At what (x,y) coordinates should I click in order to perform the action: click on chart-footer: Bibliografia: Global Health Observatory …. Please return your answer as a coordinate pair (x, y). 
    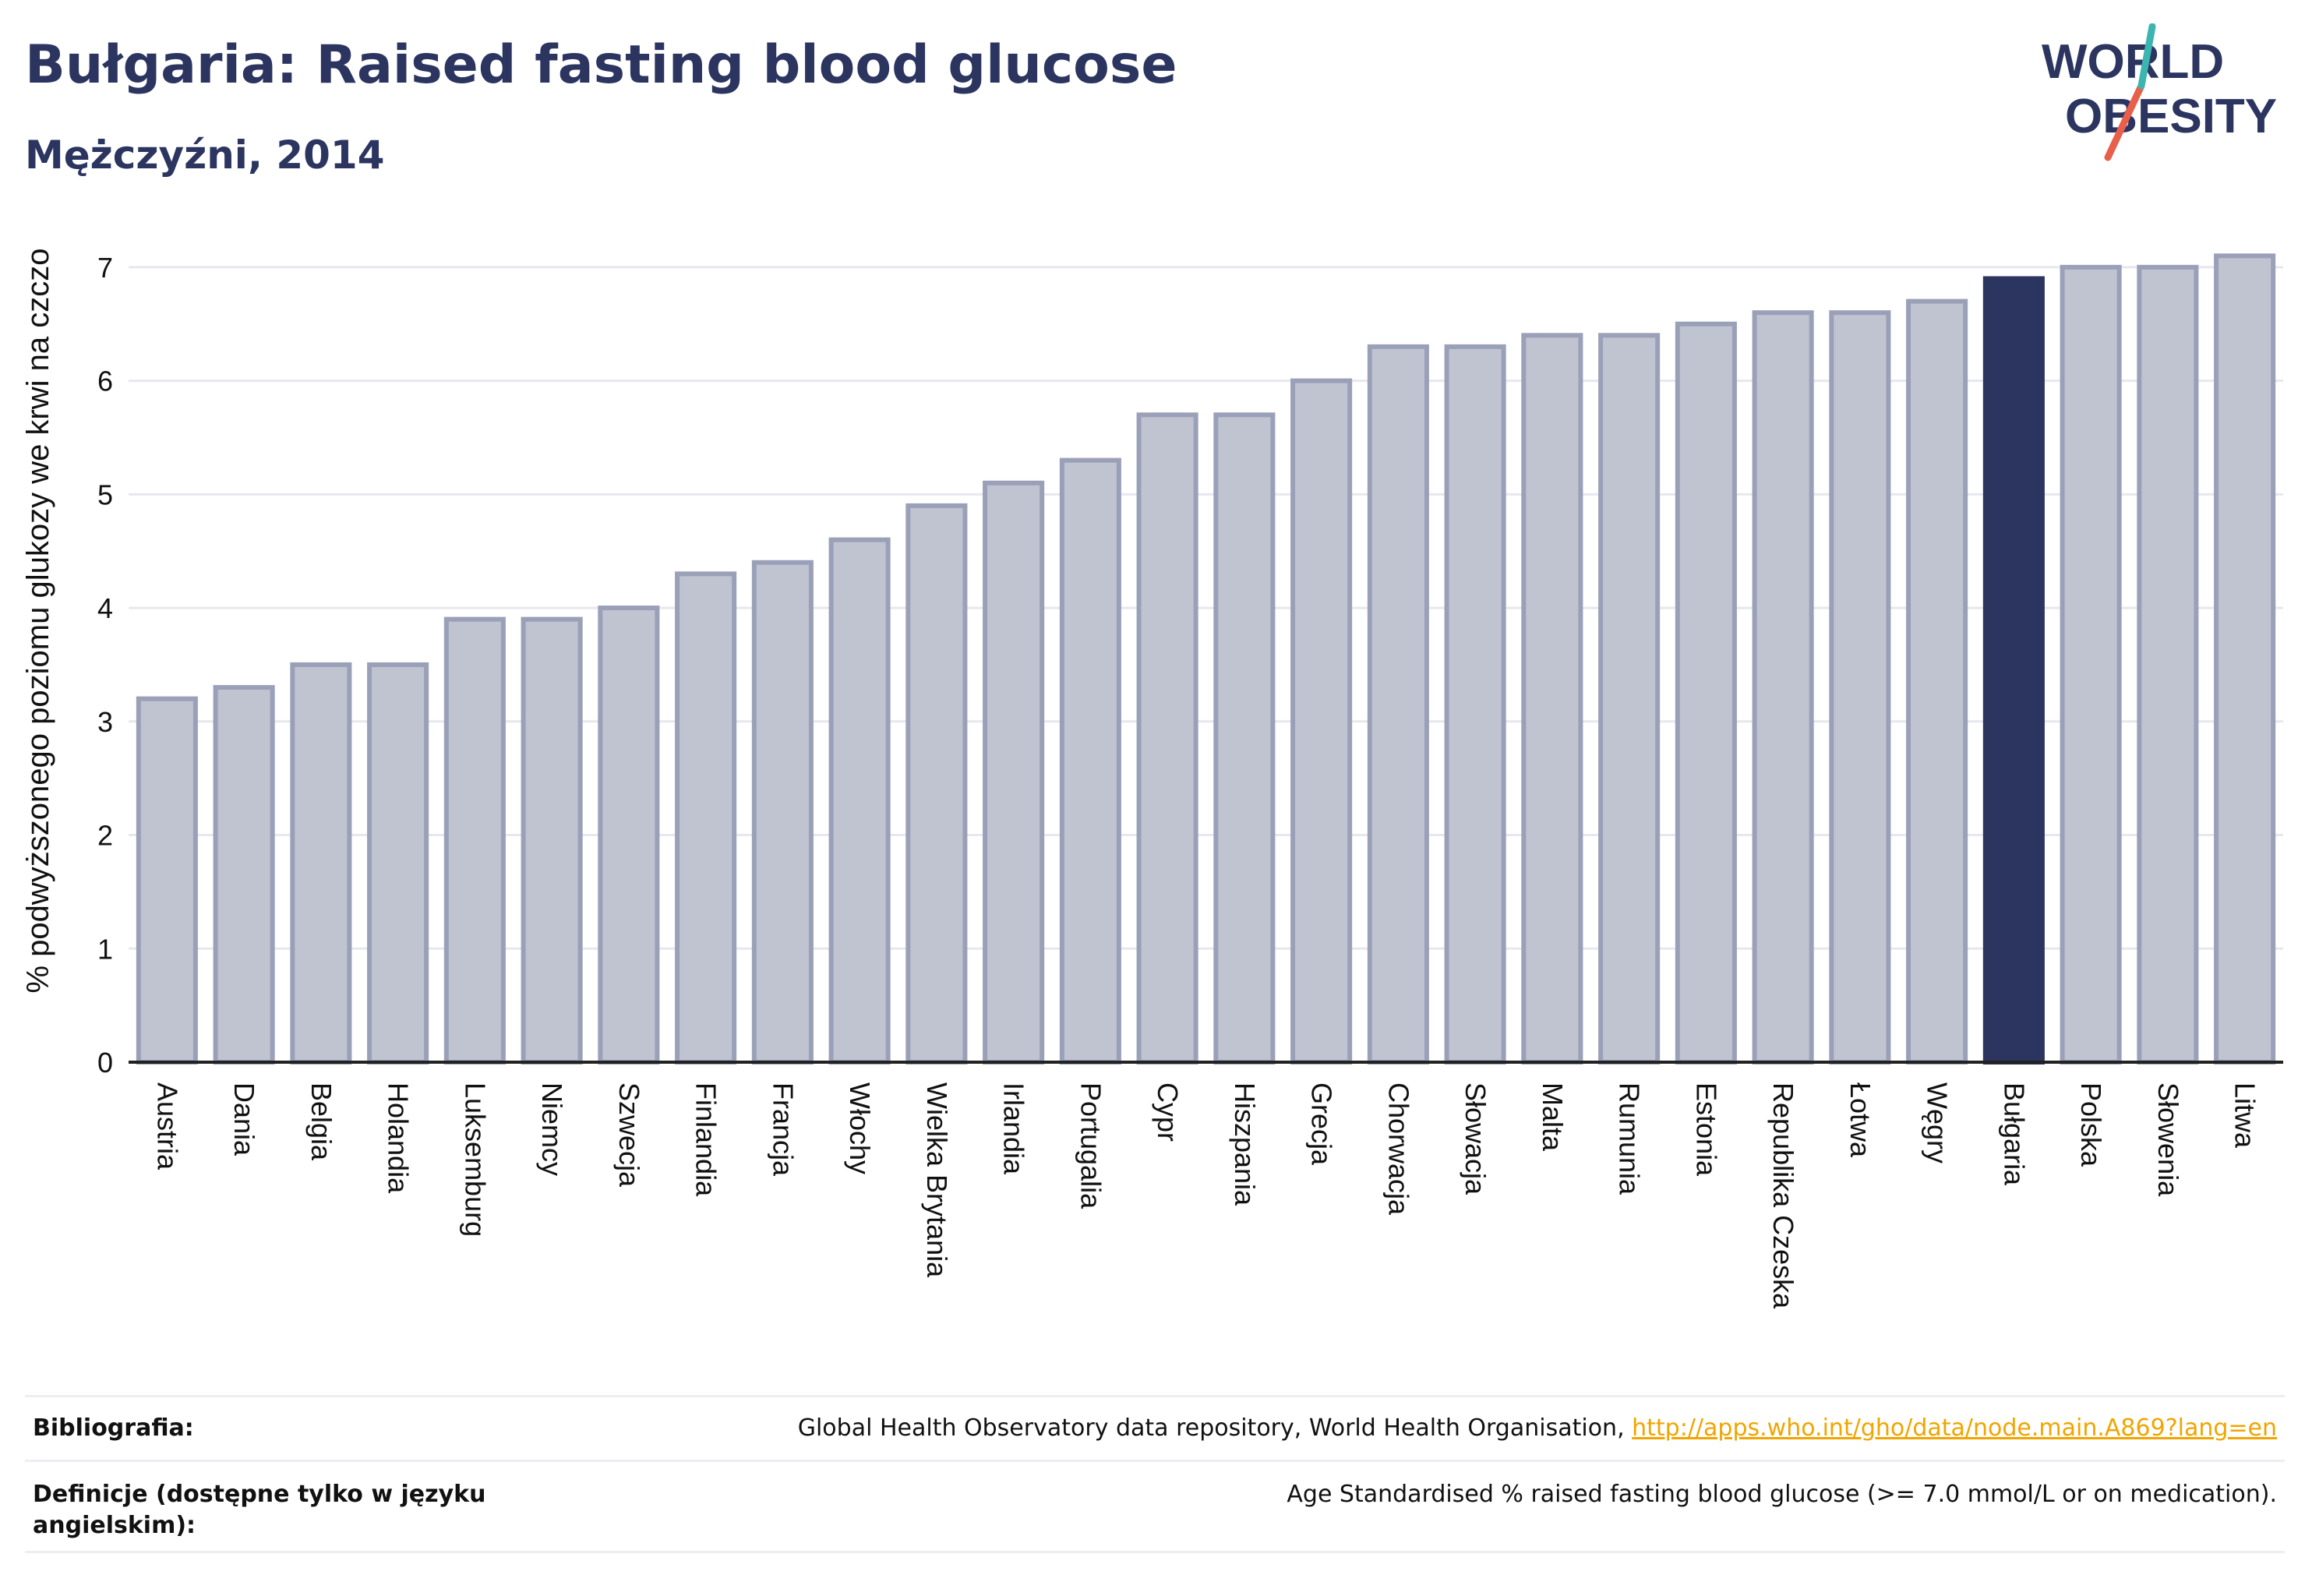
    Looking at the image, I should click on (1155, 1474).